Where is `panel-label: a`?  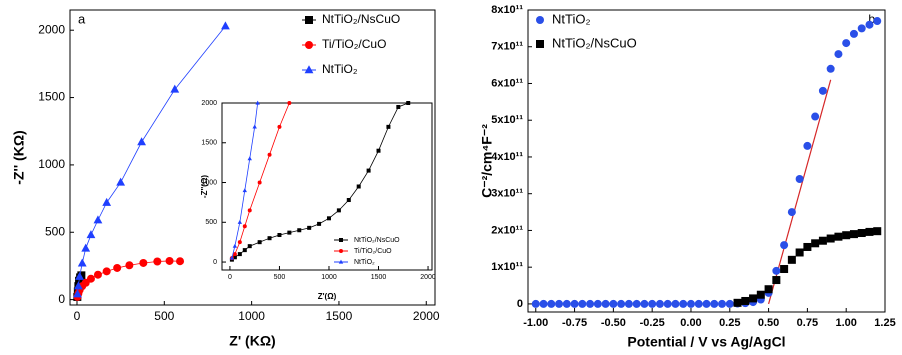 panel-label: a is located at coordinates (82, 18).